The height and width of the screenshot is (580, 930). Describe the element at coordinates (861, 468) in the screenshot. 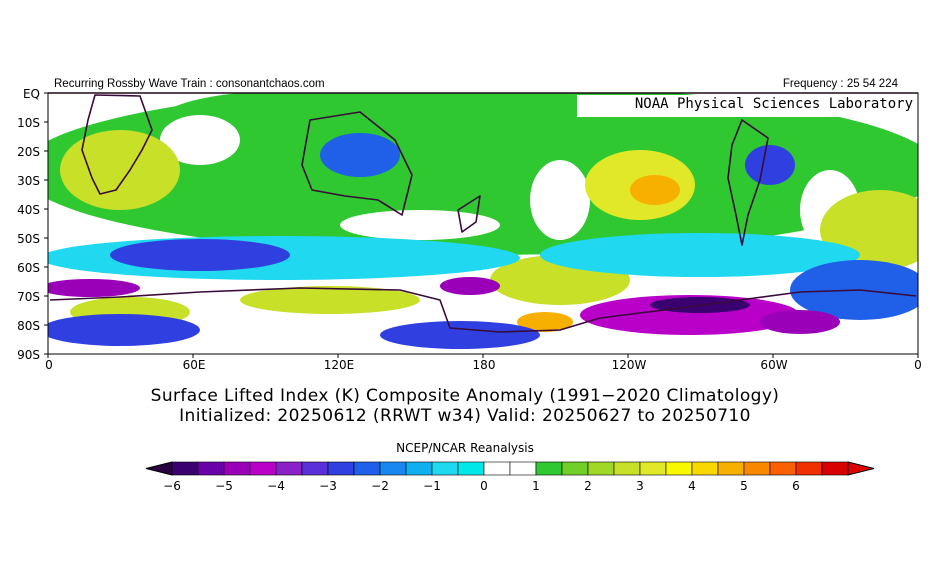

I see `colorbar-max-arrow` at that location.